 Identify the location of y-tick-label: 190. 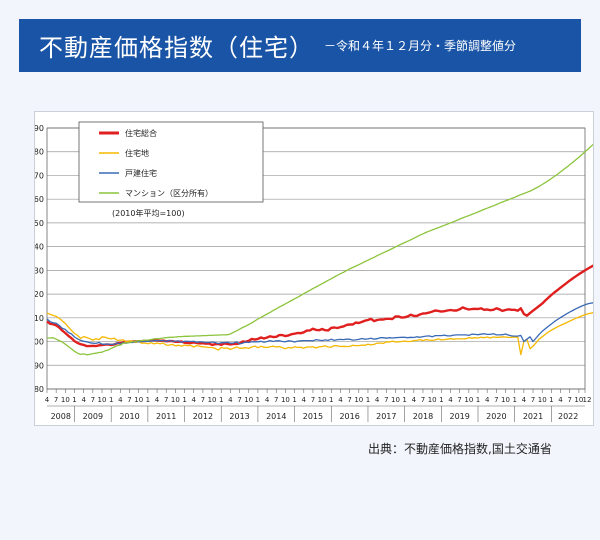
(39, 128).